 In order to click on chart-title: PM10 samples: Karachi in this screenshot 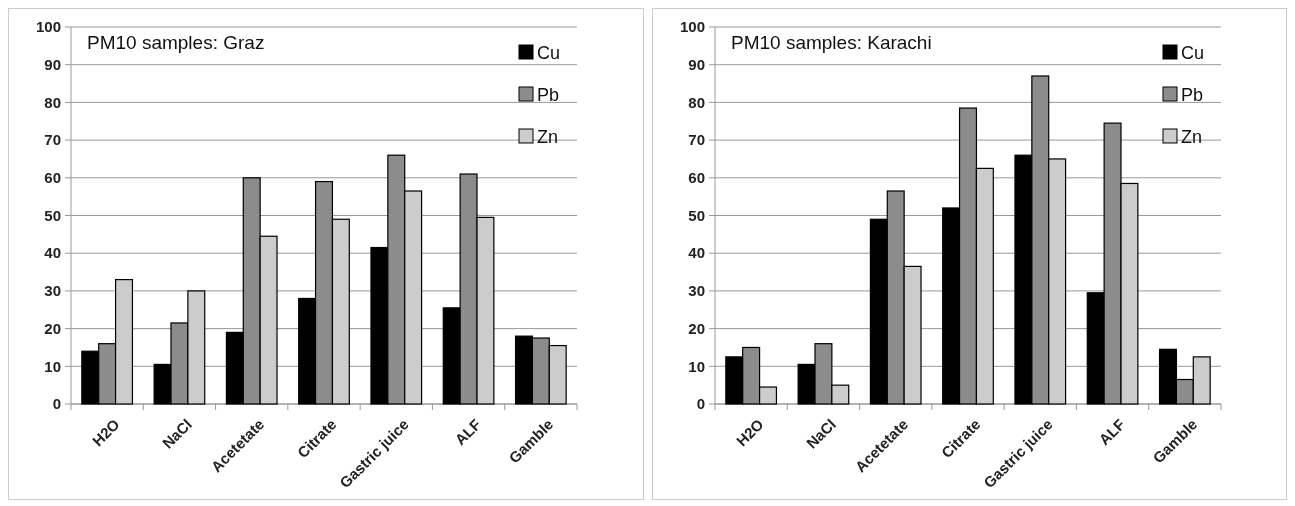, I will do `click(831, 42)`.